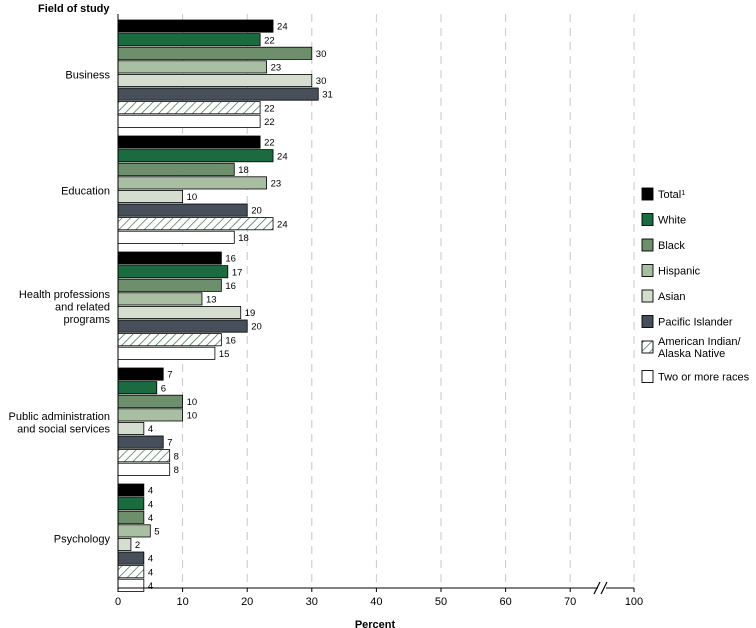 The width and height of the screenshot is (756, 628). Describe the element at coordinates (131, 504) in the screenshot. I see `bar-psychology-white` at that location.